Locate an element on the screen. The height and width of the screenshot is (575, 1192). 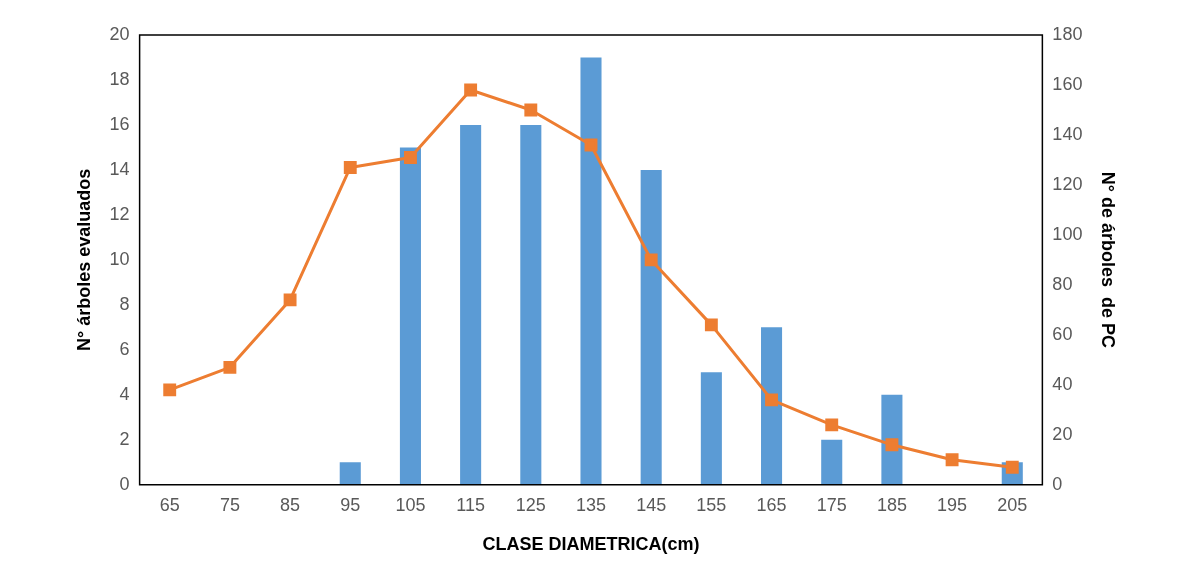
y2-tick-label: 80 is located at coordinates (1062, 283).